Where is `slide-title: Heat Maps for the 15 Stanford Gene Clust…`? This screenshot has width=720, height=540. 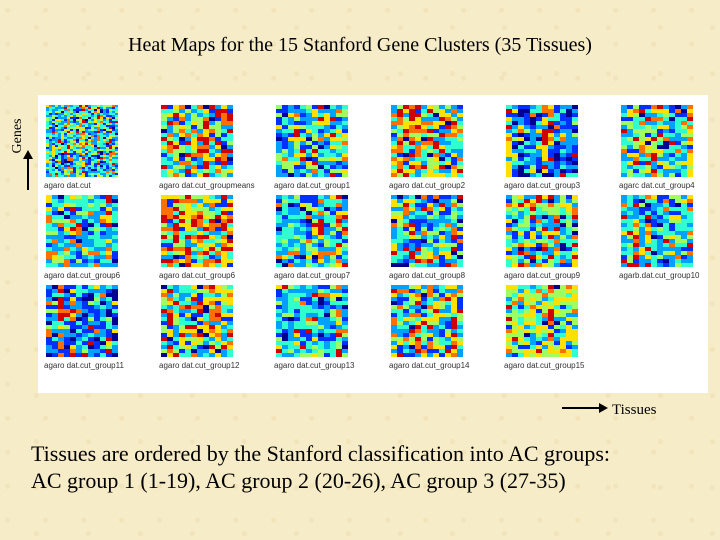 slide-title: Heat Maps for the 15 Stanford Gene Clust… is located at coordinates (360, 45).